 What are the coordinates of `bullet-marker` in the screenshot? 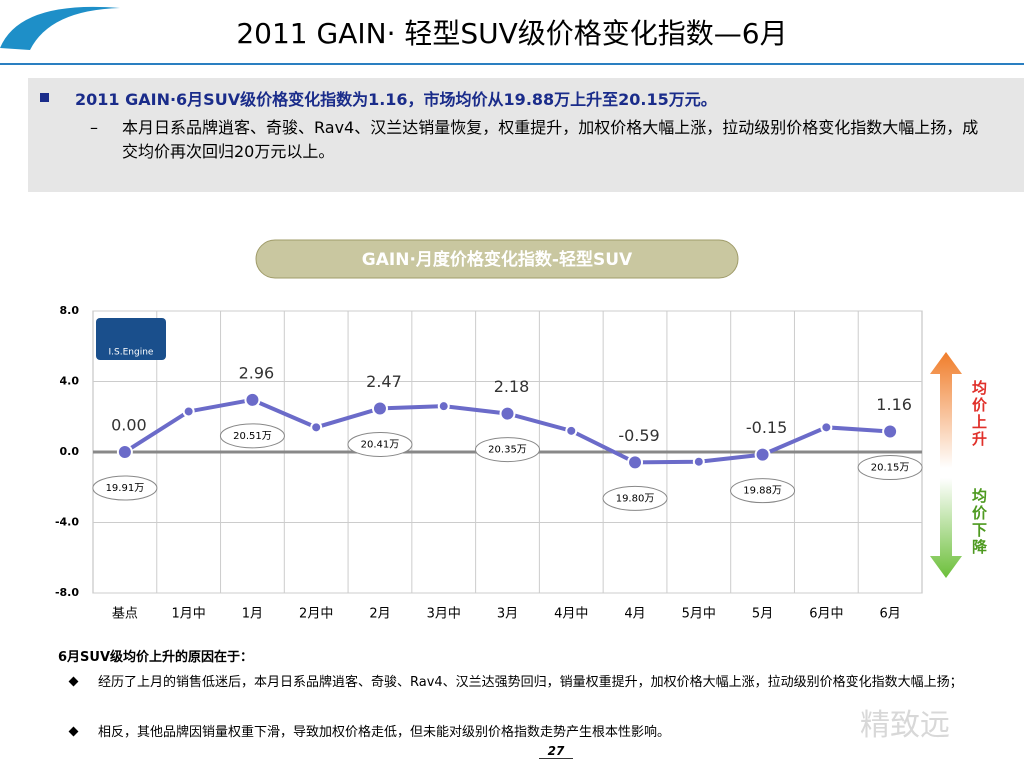 It's located at (44, 97).